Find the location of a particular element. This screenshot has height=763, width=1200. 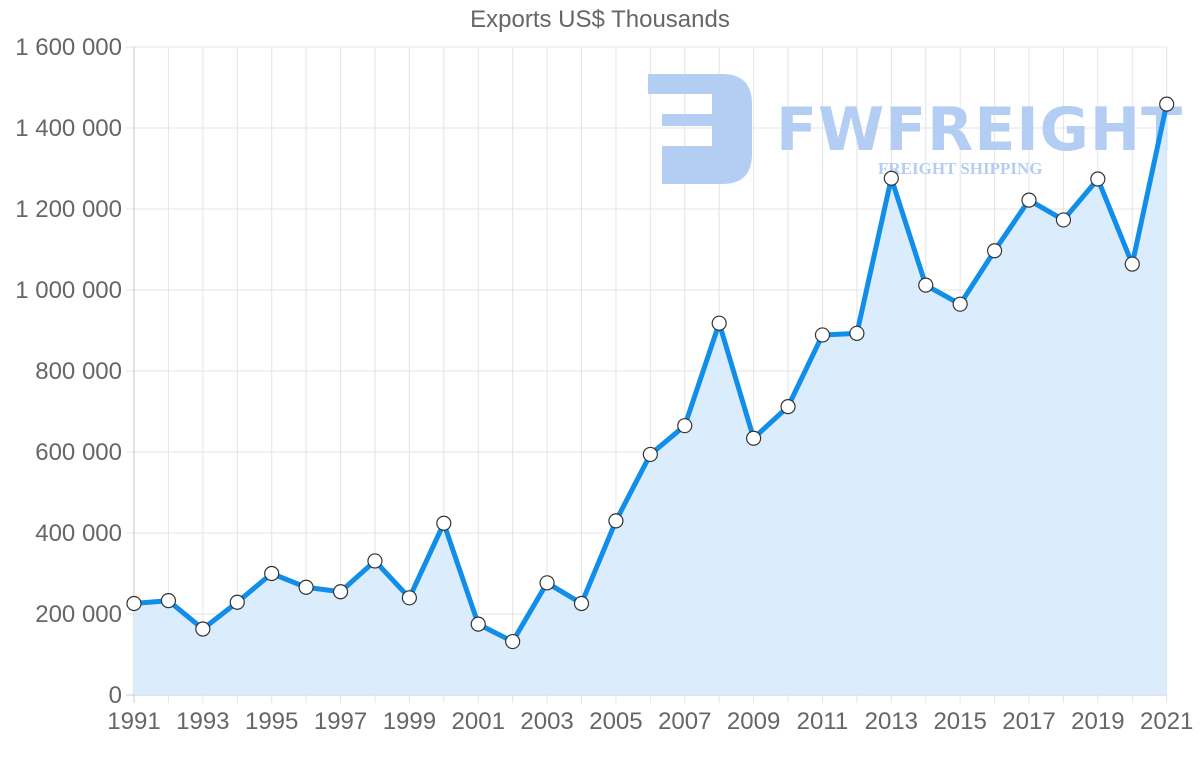

data-point-1991 is located at coordinates (134, 603).